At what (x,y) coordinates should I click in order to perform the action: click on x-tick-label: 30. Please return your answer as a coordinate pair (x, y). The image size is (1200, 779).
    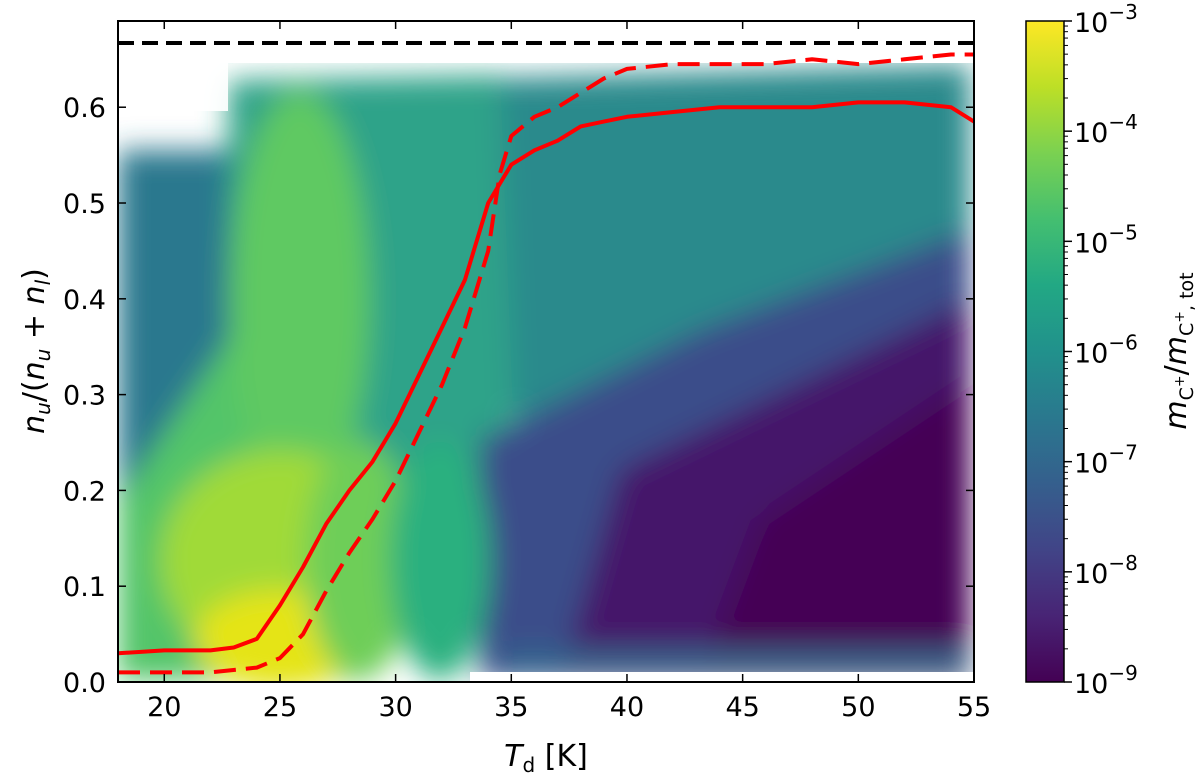
    Looking at the image, I should click on (395, 707).